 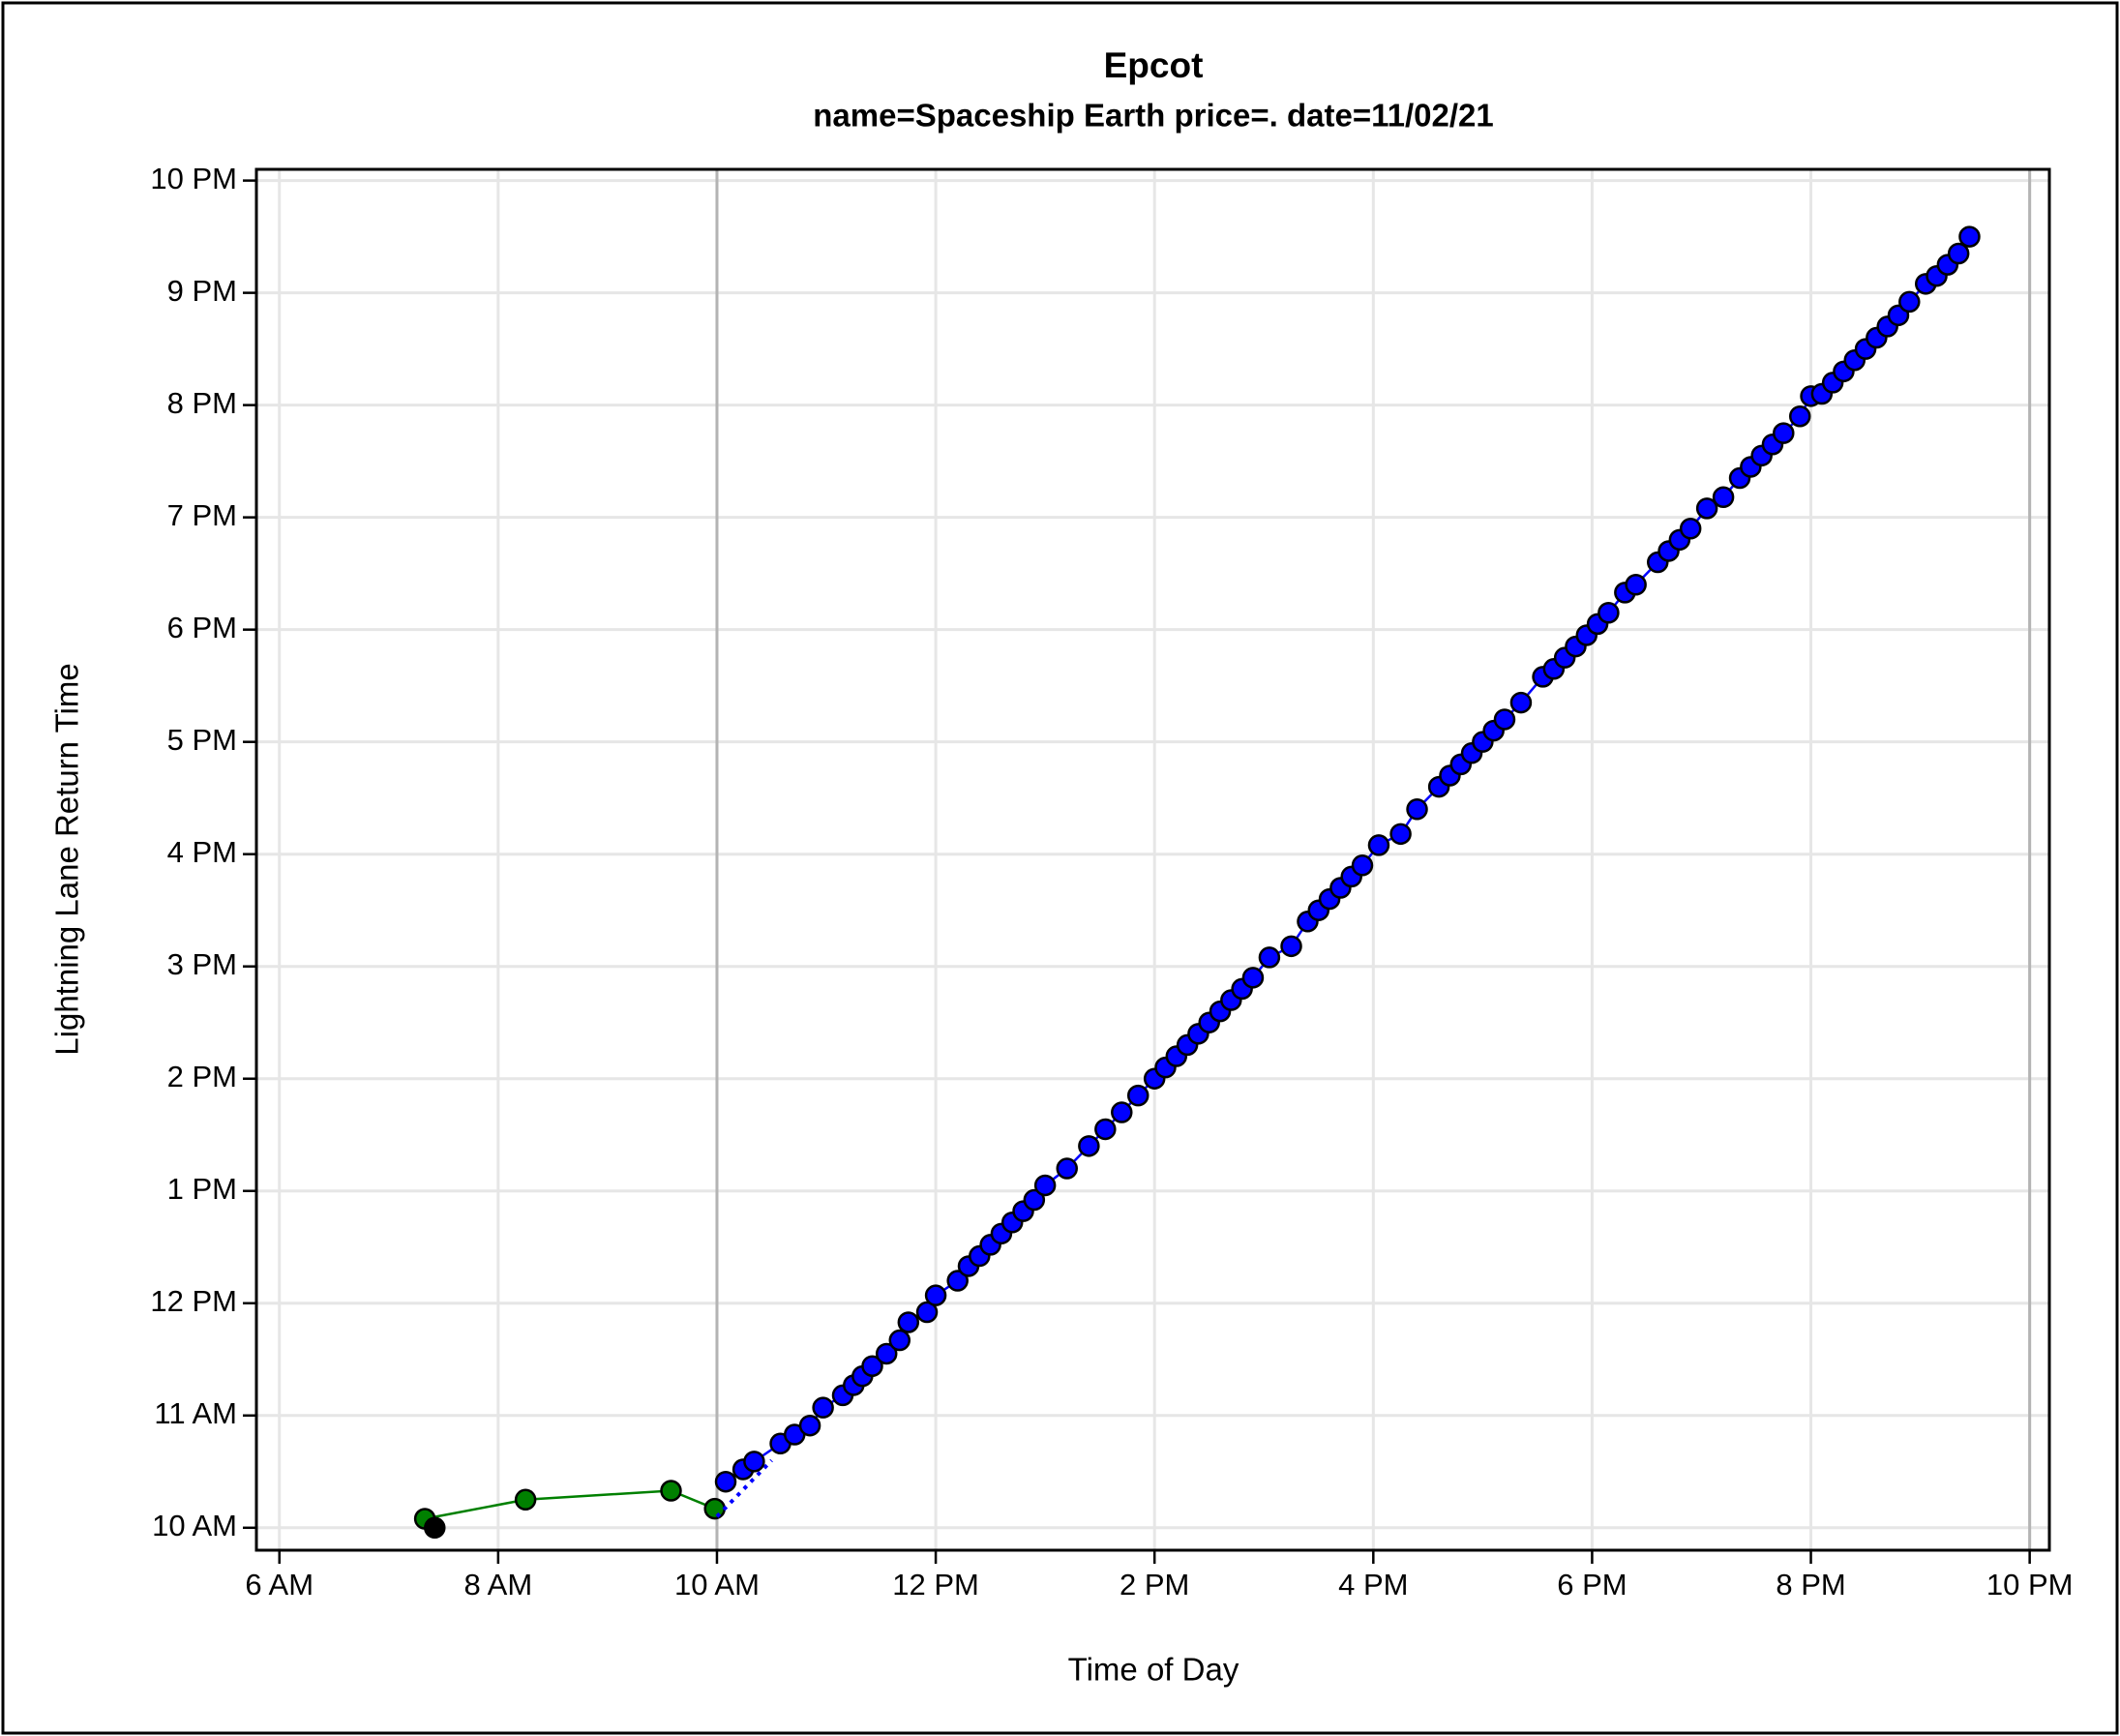 What do you see at coordinates (67, 859) in the screenshot?
I see `y-axis-label: Lightning Lane Return Time` at bounding box center [67, 859].